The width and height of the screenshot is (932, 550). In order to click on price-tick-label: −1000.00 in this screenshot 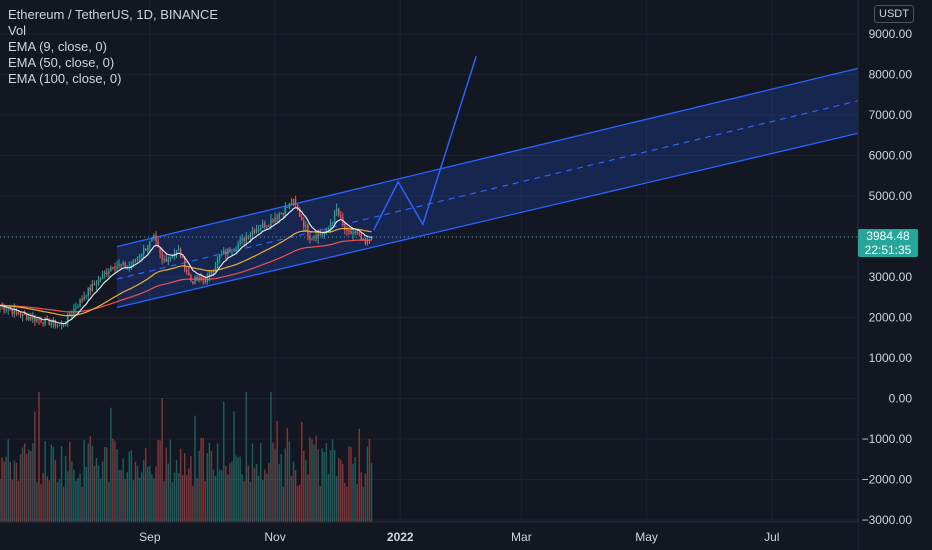, I will do `click(887, 439)`.